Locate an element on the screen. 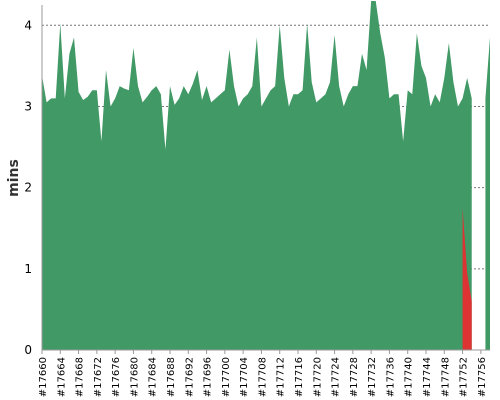 The width and height of the screenshot is (500, 400). x-tick-label: #17704 is located at coordinates (244, 377).